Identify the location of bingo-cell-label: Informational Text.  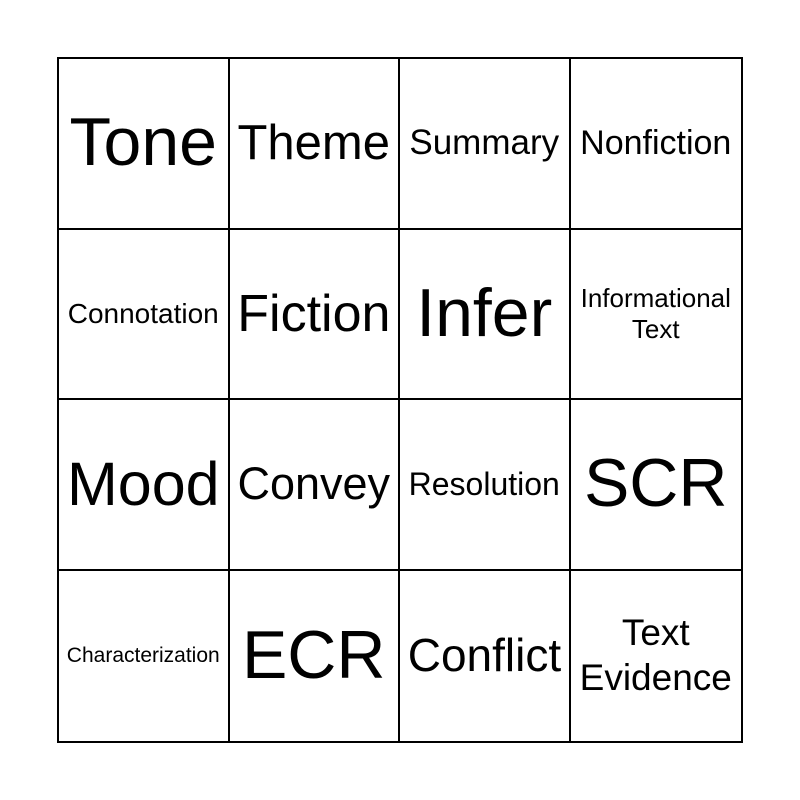
(655, 313).